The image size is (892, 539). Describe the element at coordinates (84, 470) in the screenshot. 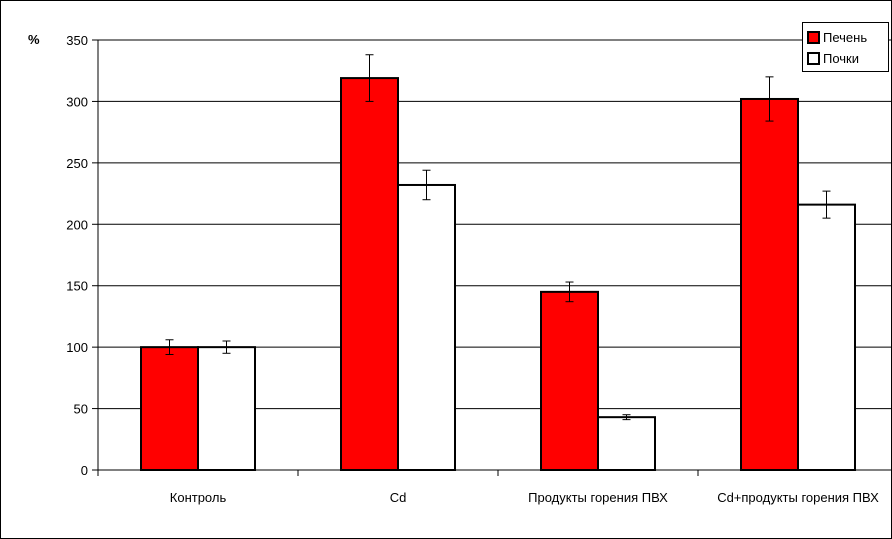

I see `y-tick-label: 0` at that location.